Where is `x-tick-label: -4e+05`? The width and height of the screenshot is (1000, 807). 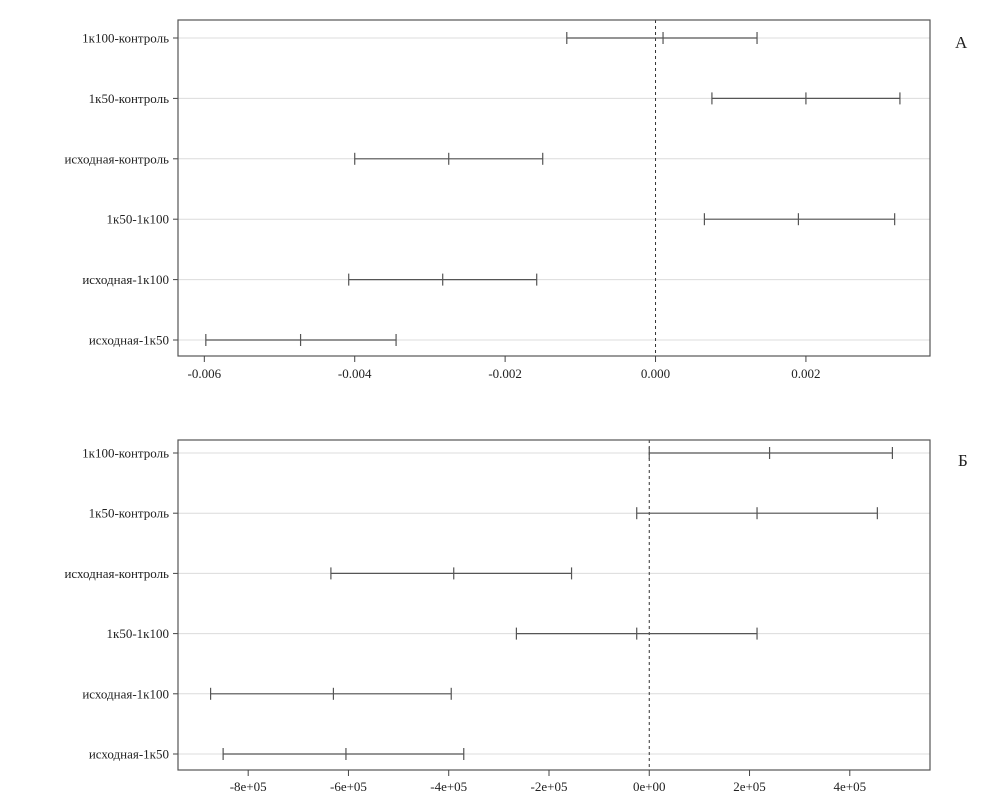
x-tick-label: -4e+05 is located at coordinates (448, 786).